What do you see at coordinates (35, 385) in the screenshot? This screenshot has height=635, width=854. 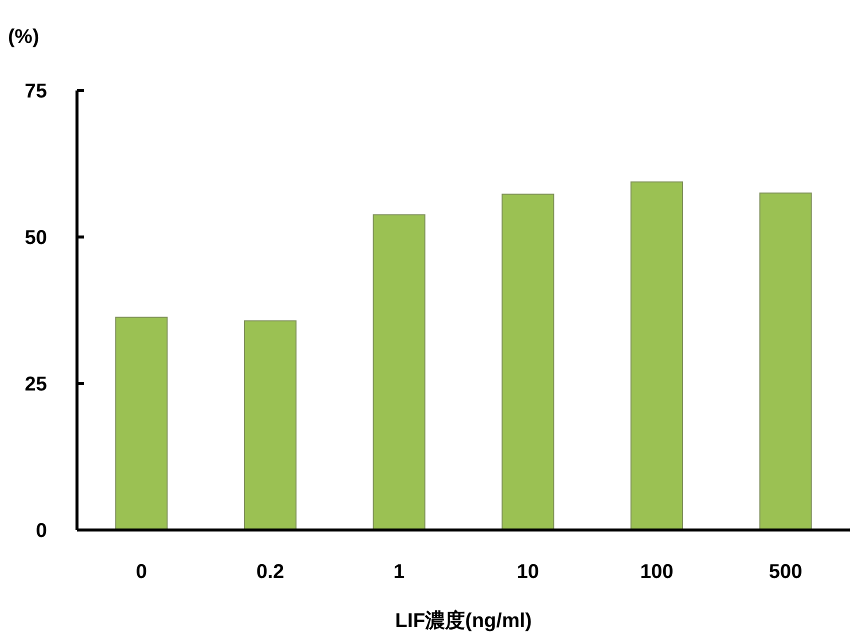 I see `y-tick-label: 25` at bounding box center [35, 385].